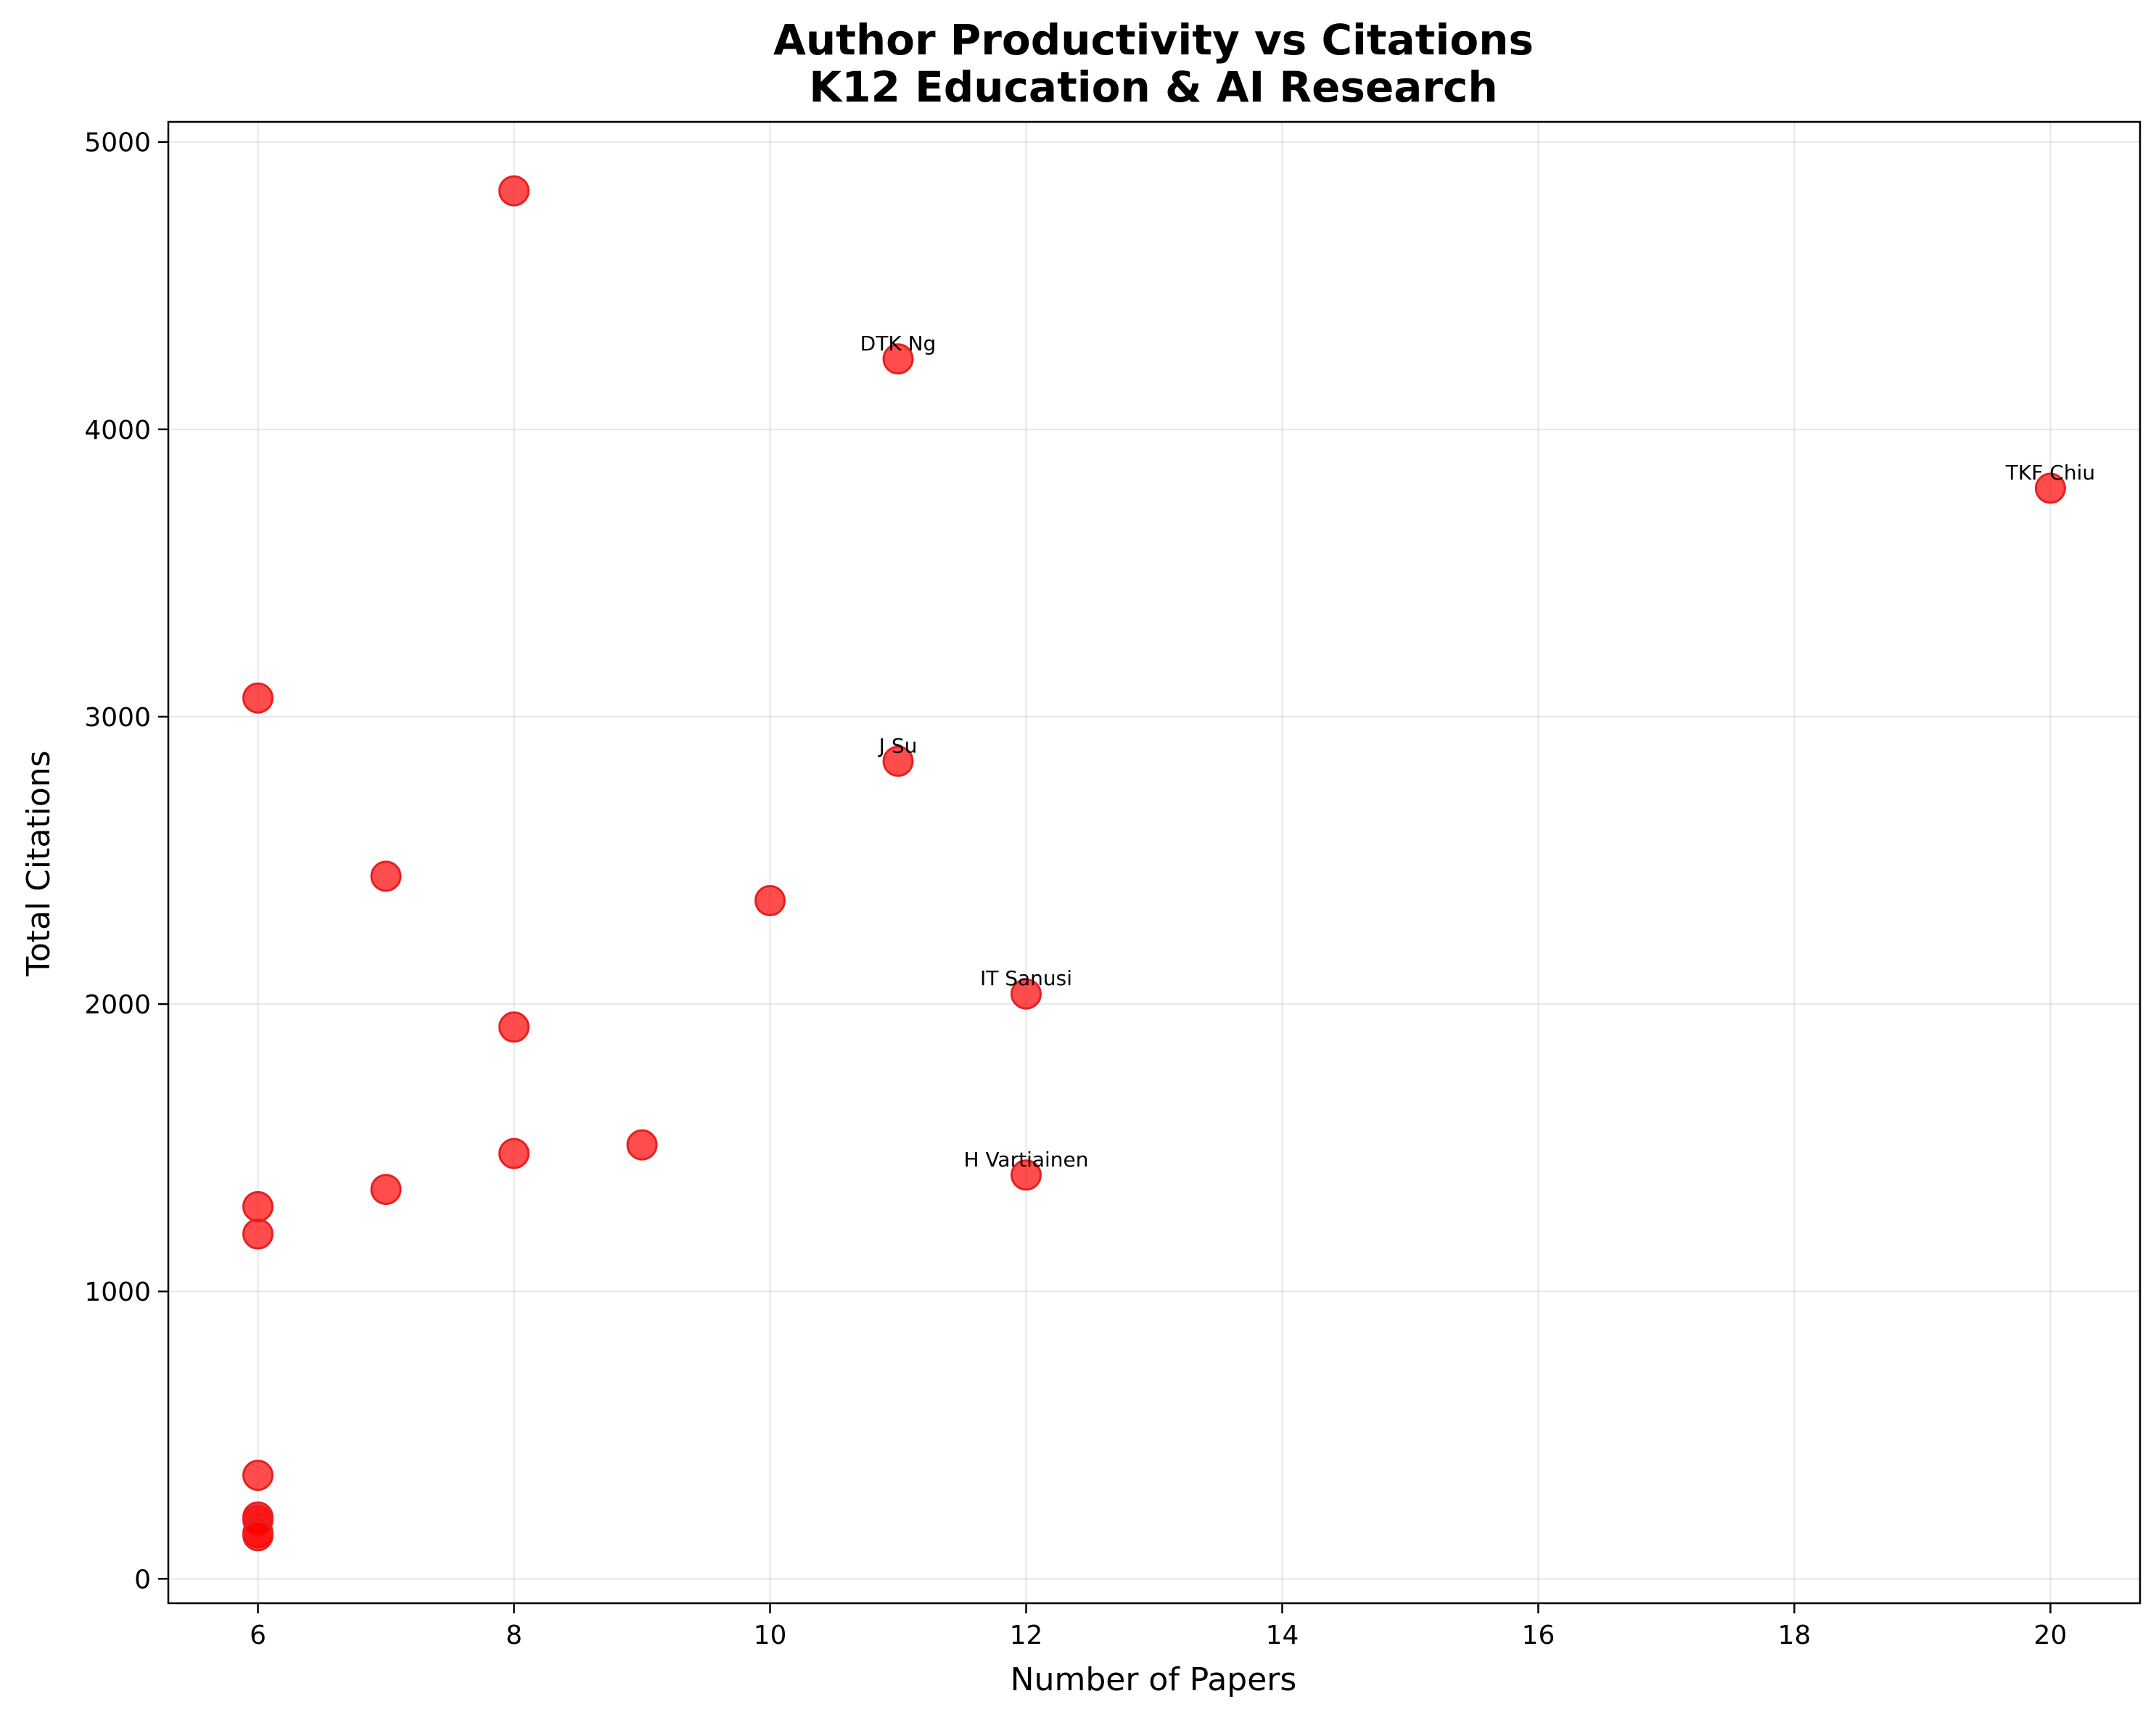  Describe the element at coordinates (514, 1635) in the screenshot. I see `x-tick-label: 8` at that location.